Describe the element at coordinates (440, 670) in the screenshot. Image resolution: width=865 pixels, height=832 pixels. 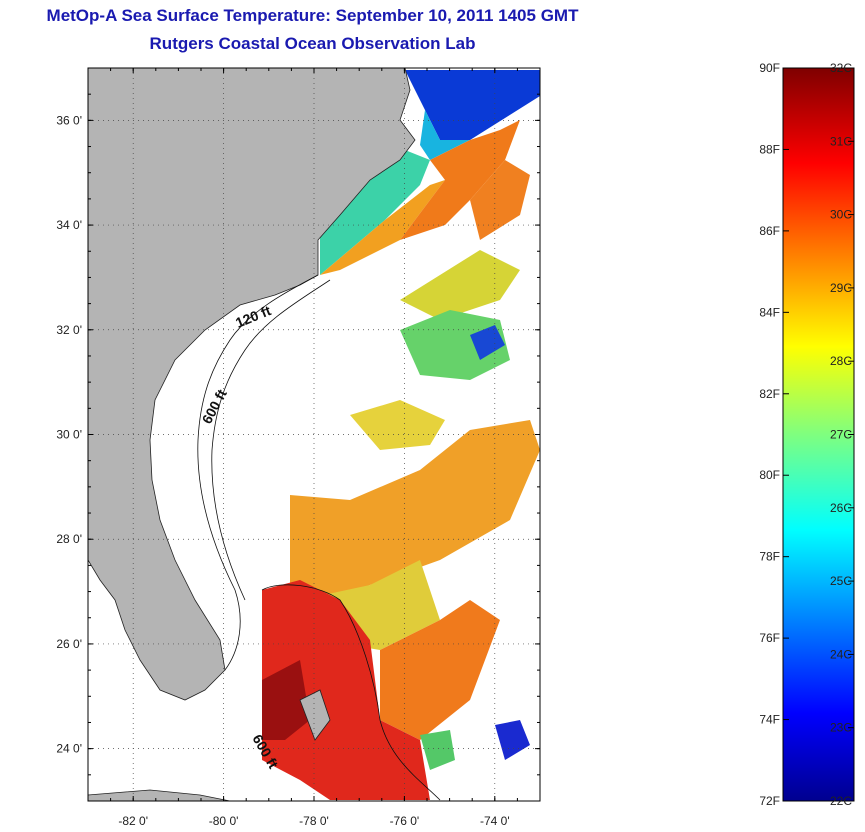
I see `sst-patch-orange-south` at that location.